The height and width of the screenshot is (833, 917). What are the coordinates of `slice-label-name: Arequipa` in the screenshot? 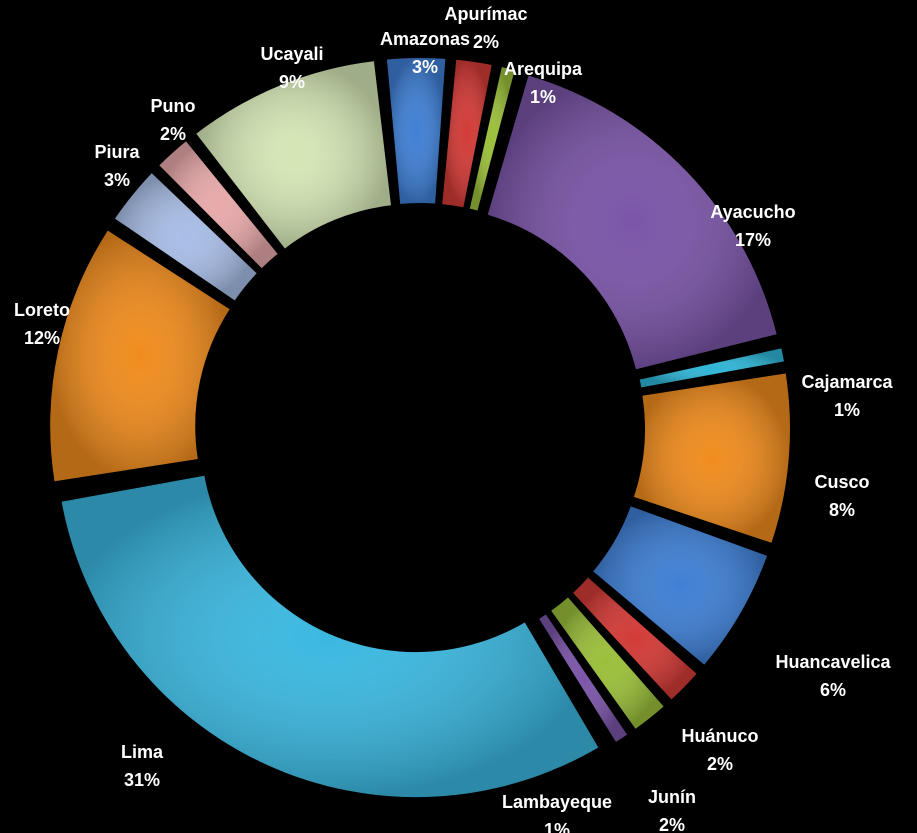 It's located at (543, 69).